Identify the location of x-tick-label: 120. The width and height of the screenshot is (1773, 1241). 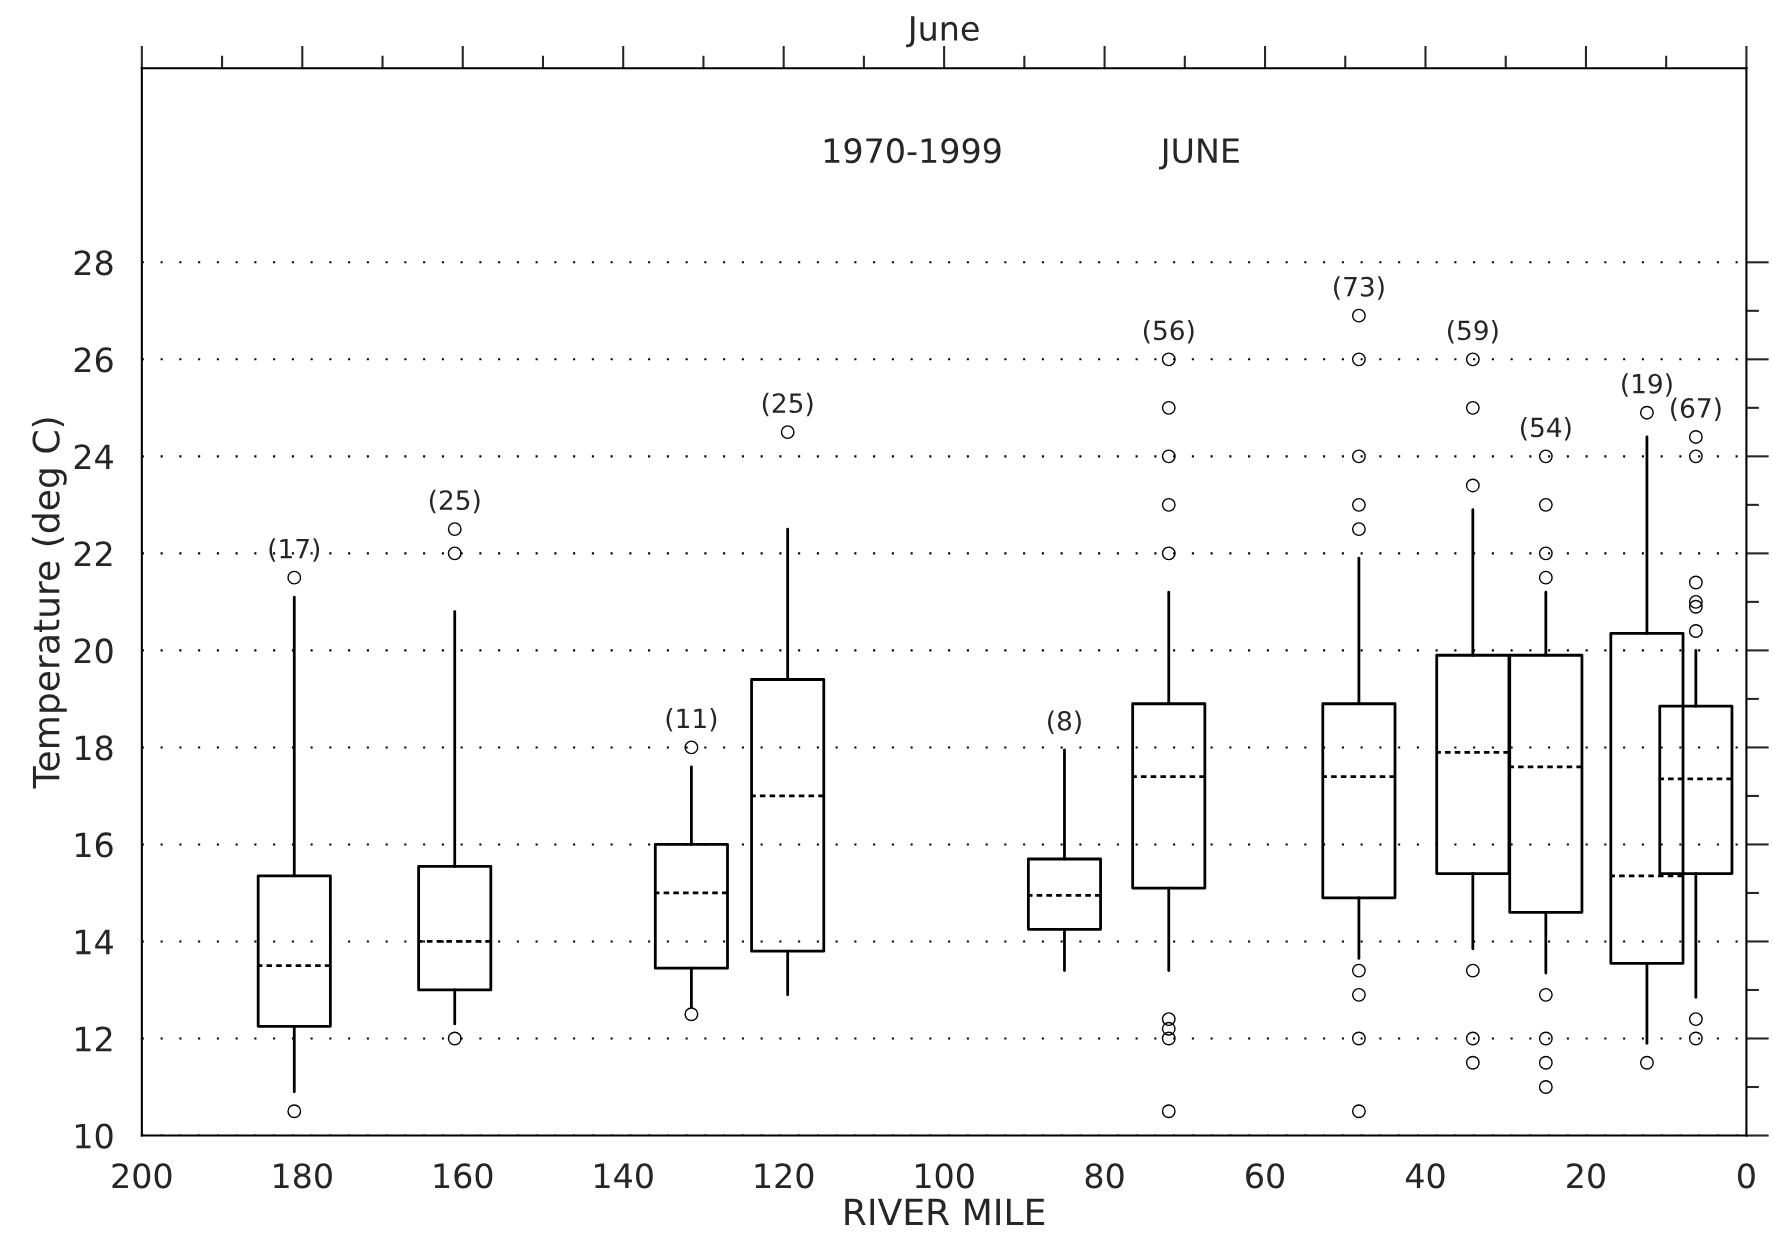
(784, 1176).